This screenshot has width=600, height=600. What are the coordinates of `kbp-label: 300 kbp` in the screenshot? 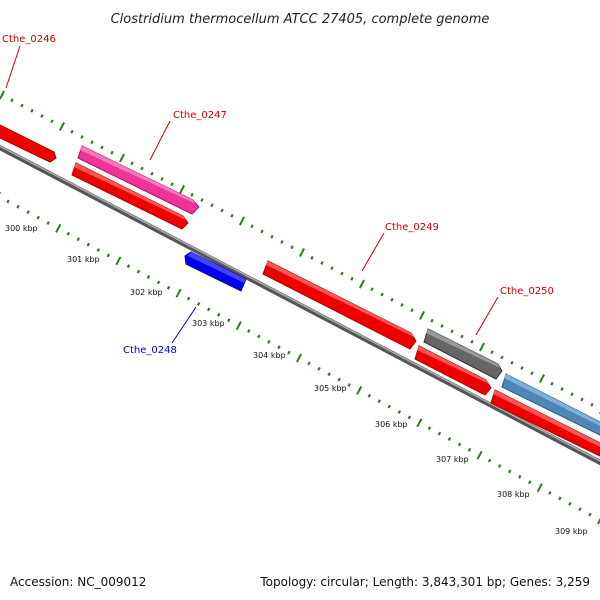 It's located at (21, 228).